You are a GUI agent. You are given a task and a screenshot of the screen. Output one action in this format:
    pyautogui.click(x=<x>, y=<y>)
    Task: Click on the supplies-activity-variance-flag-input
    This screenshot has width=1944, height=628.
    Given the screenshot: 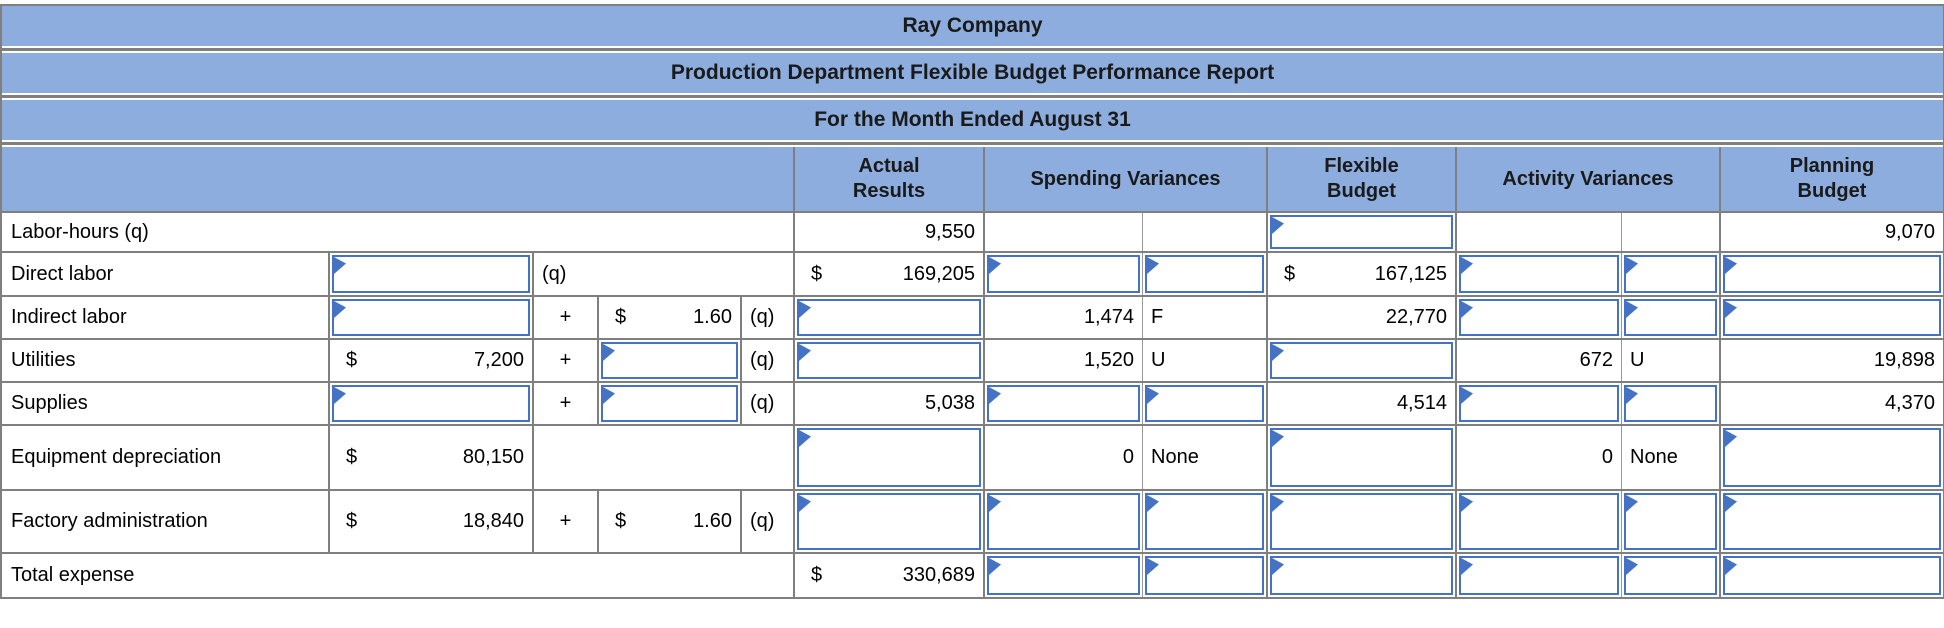 What is the action you would take?
    pyautogui.click(x=1670, y=403)
    